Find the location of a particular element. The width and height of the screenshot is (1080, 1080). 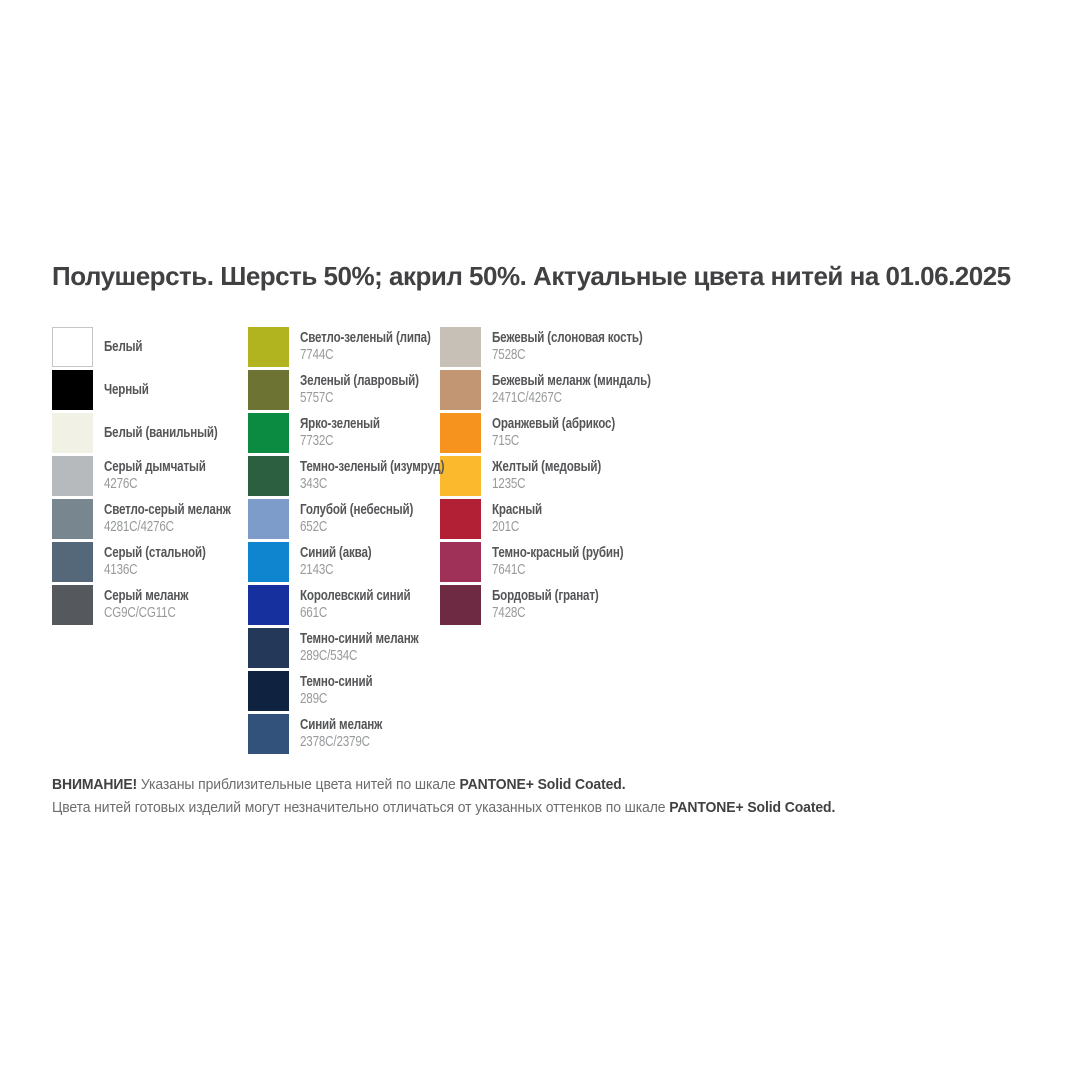

color-name: Ярко-зеленый is located at coordinates (340, 424).